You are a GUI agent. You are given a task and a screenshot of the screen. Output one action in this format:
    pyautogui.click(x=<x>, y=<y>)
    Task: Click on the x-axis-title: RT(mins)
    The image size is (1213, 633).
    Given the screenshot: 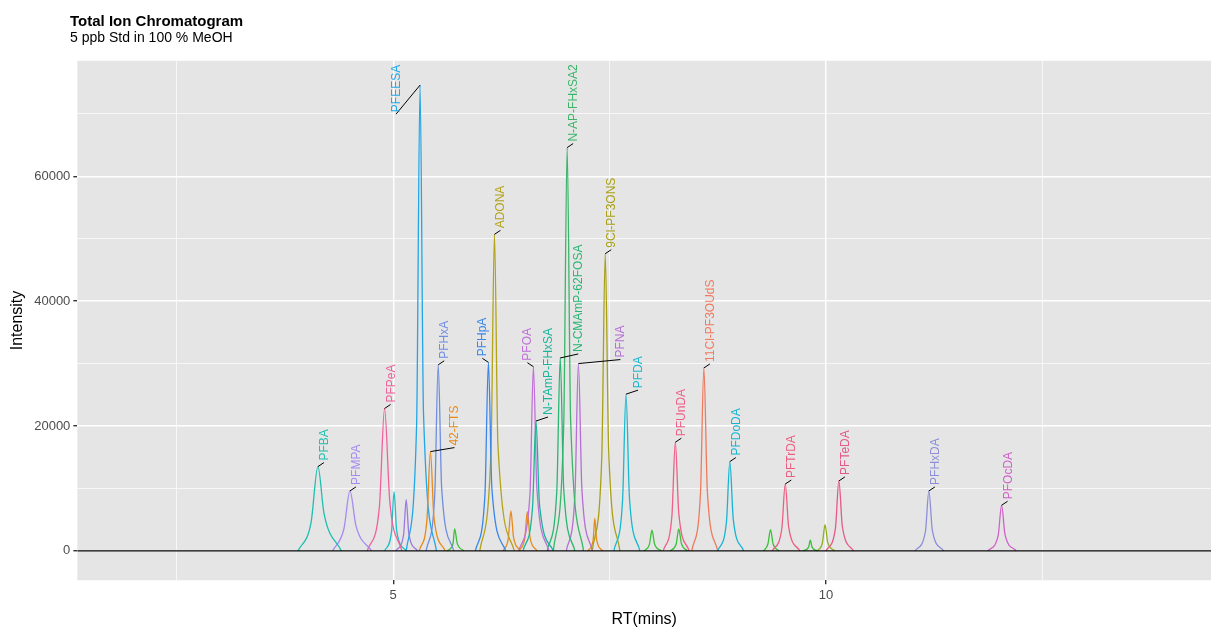 What is the action you would take?
    pyautogui.click(x=644, y=618)
    